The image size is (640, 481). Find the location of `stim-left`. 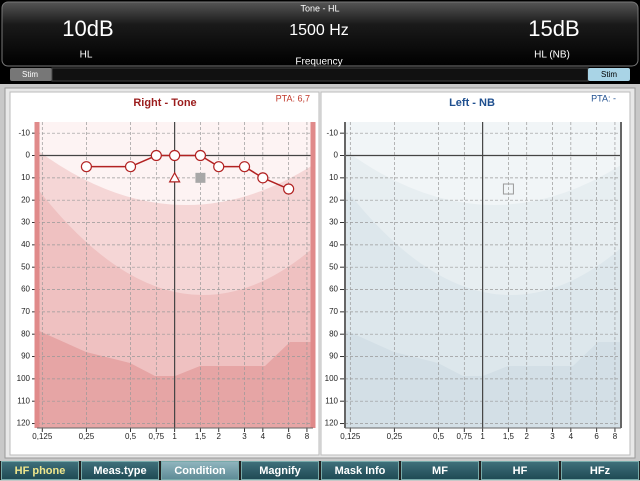

stim-left is located at coordinates (31, 74).